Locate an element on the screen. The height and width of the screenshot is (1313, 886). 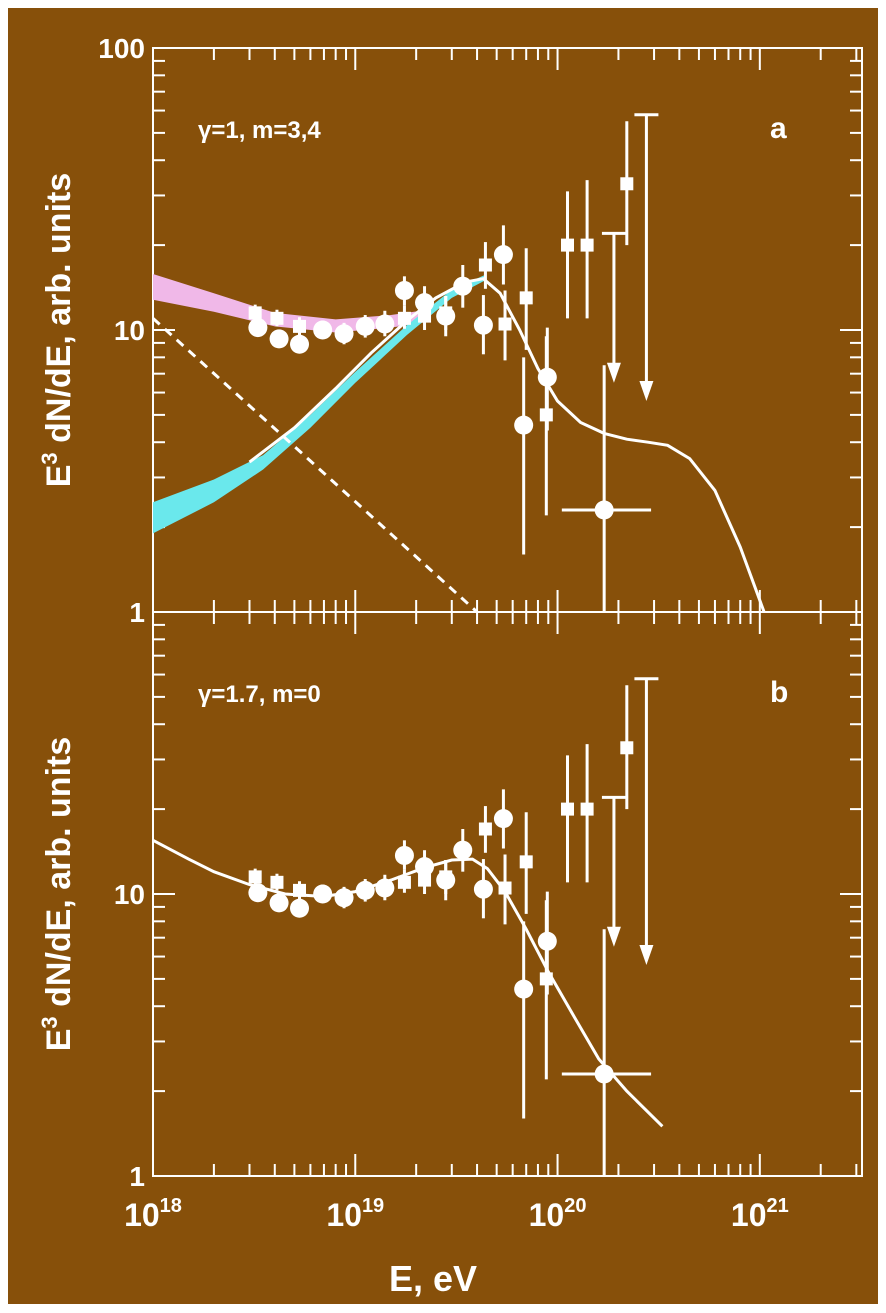
x-axis-title: E, eV is located at coordinates (433, 1278).